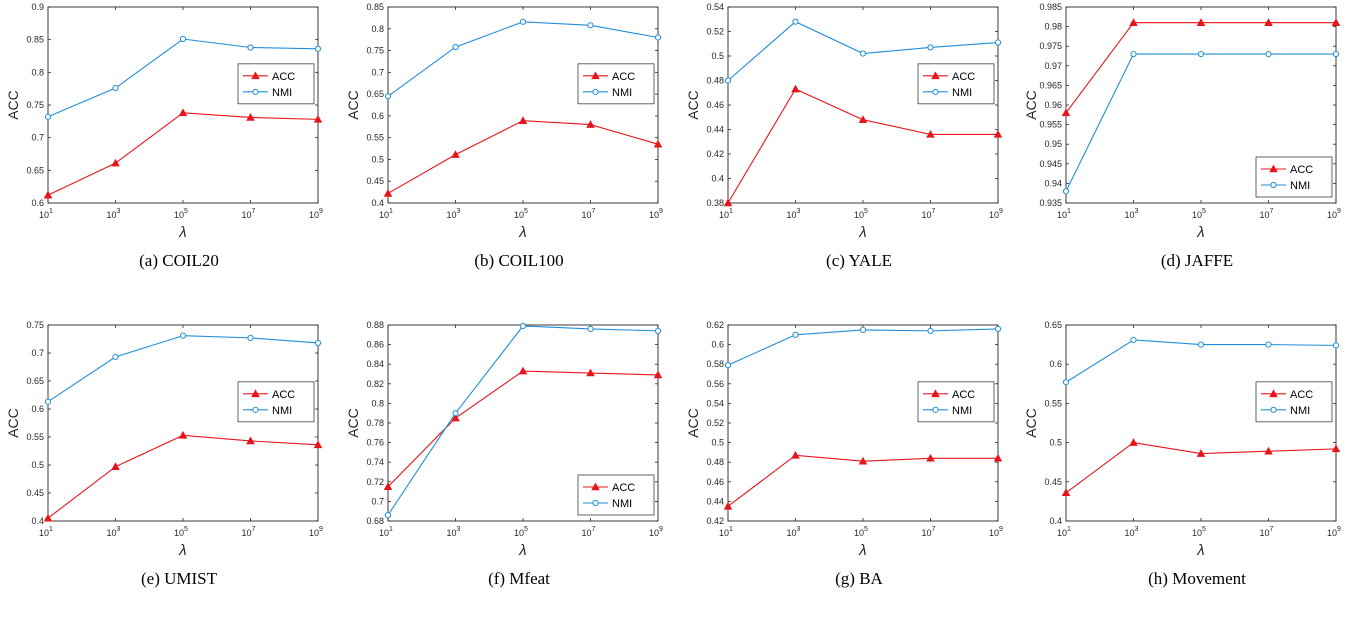 Image resolution: width=1353 pixels, height=618 pixels. Describe the element at coordinates (375, 181) in the screenshot. I see `y-tick-label: 0.45` at that location.